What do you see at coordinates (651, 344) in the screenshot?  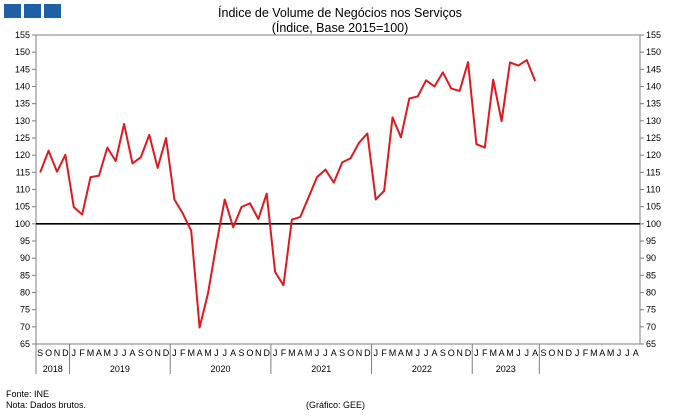 I see `y-tick-label-right: 65` at bounding box center [651, 344].